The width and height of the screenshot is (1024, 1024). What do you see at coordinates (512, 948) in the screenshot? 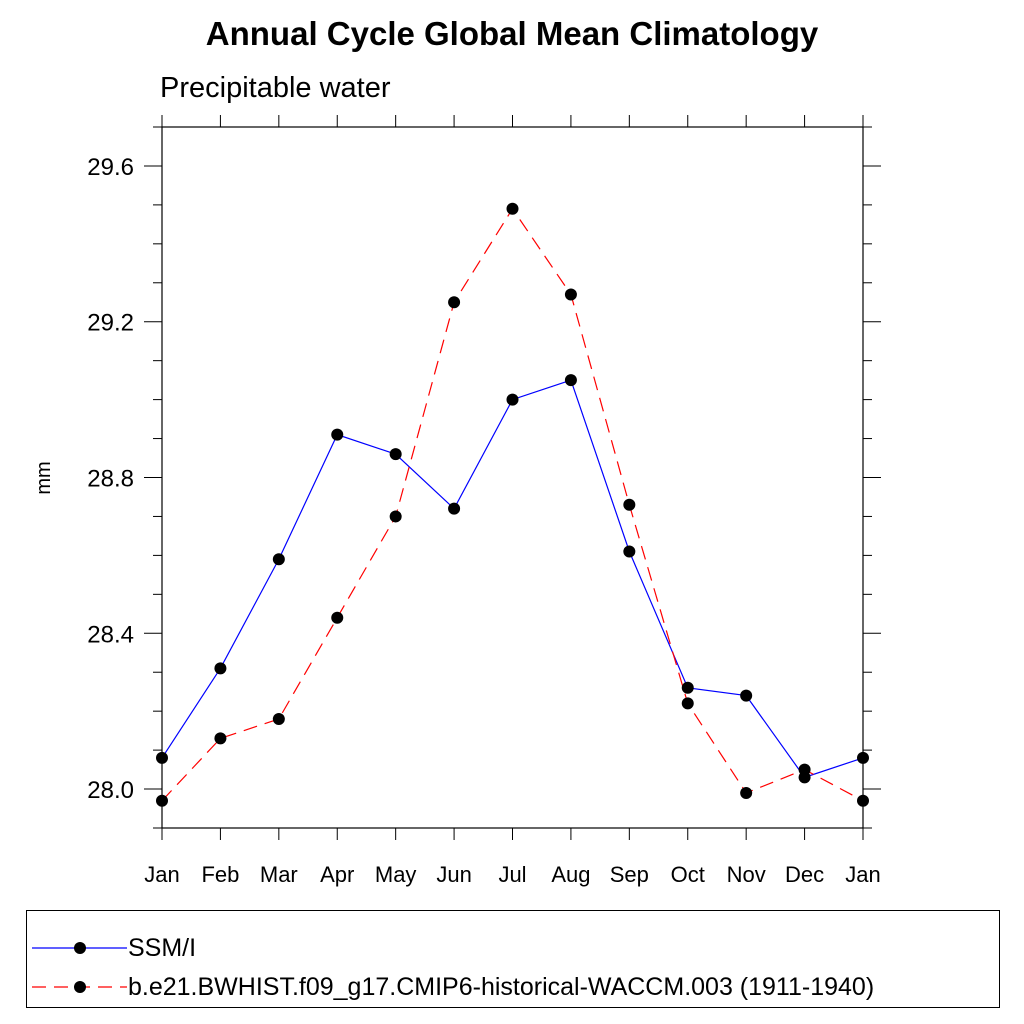
I see `legend-item-ssmi: SSM/I` at bounding box center [512, 948].